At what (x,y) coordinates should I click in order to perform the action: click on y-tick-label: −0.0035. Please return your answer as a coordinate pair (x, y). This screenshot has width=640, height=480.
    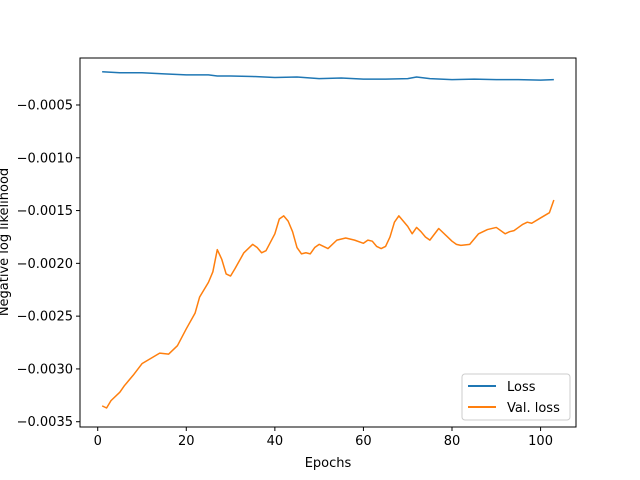
    Looking at the image, I should click on (45, 422).